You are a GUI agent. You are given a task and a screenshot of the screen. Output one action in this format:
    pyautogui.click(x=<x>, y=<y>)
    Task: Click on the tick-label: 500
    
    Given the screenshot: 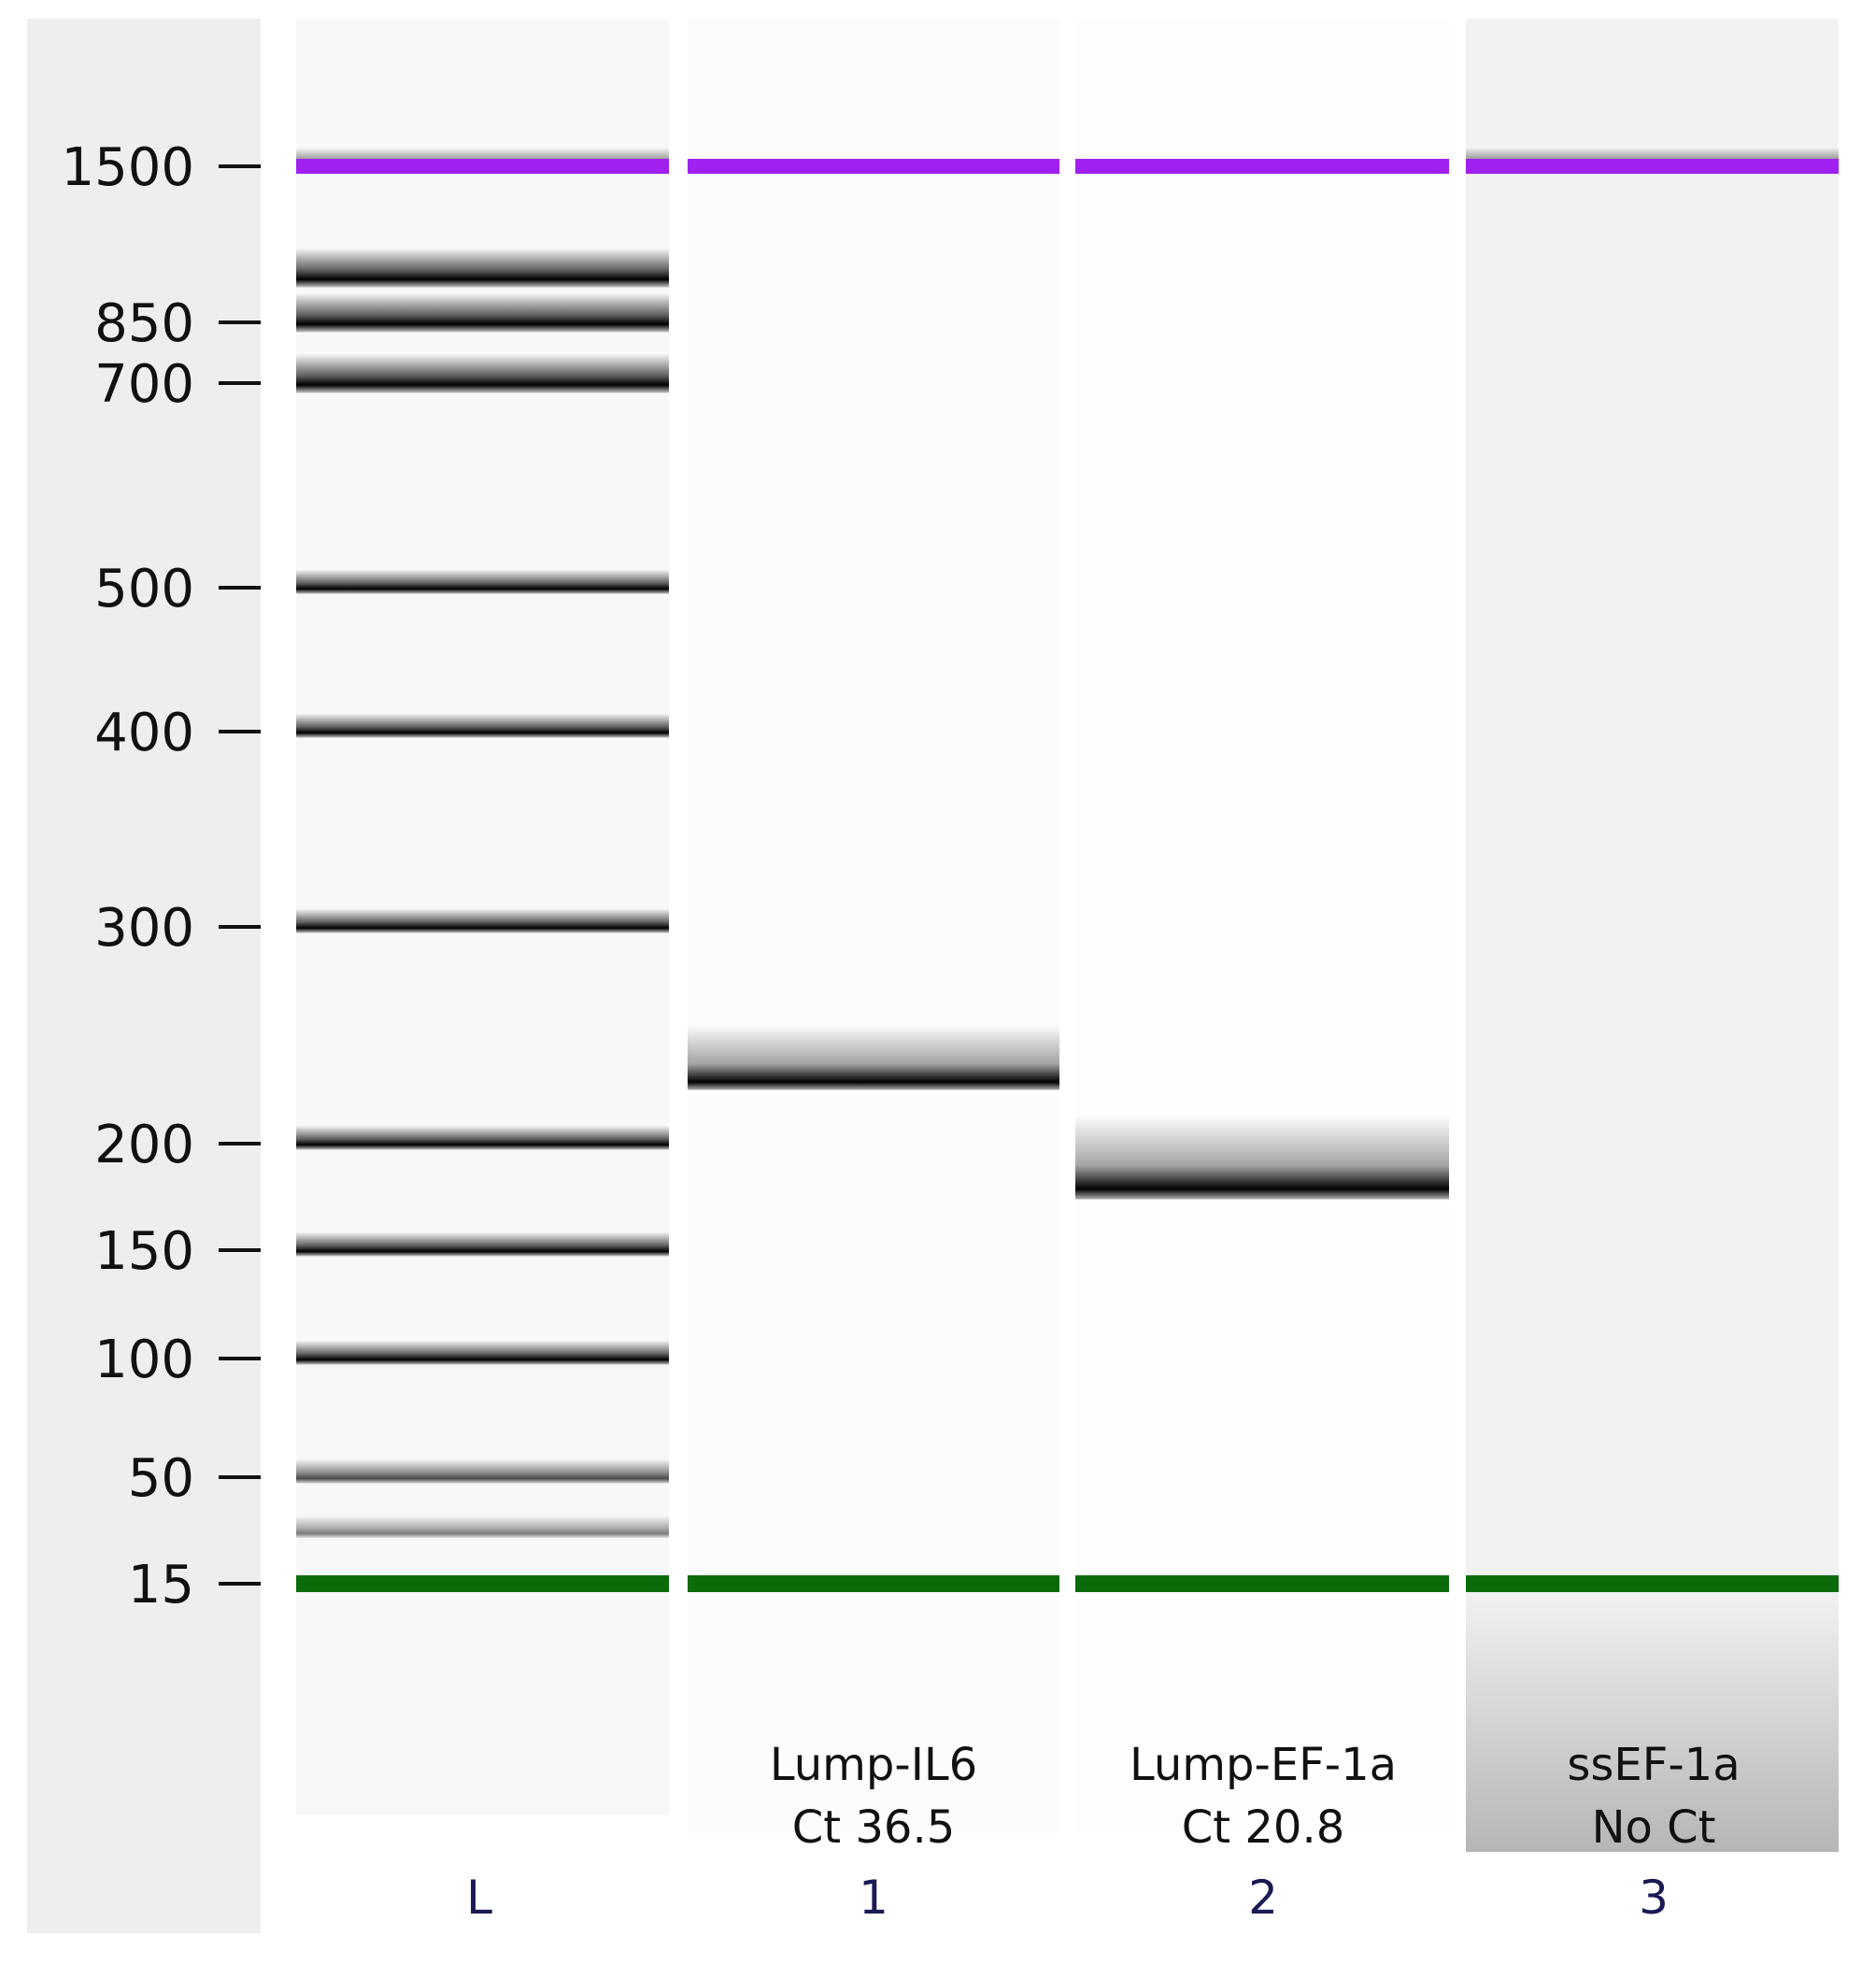 What is the action you would take?
    pyautogui.click(x=144, y=589)
    